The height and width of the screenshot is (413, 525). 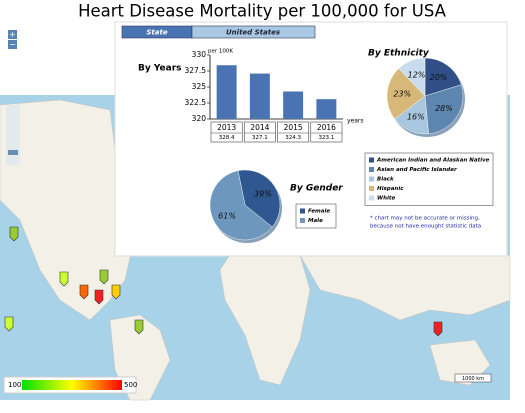 I want to click on slice-label: 20%, so click(x=439, y=77).